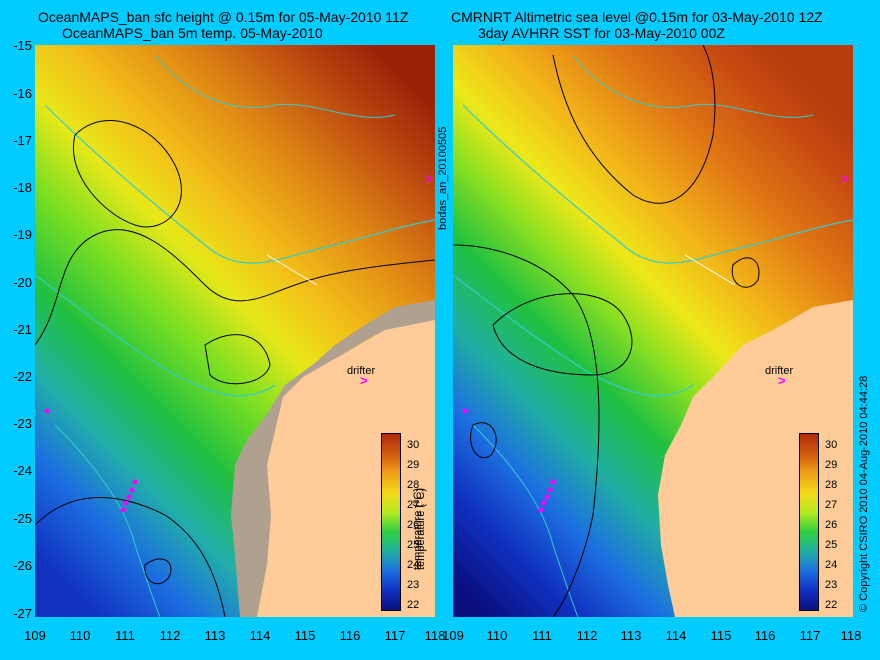 This screenshot has width=880, height=660. I want to click on y-tick: -17, so click(22, 140).